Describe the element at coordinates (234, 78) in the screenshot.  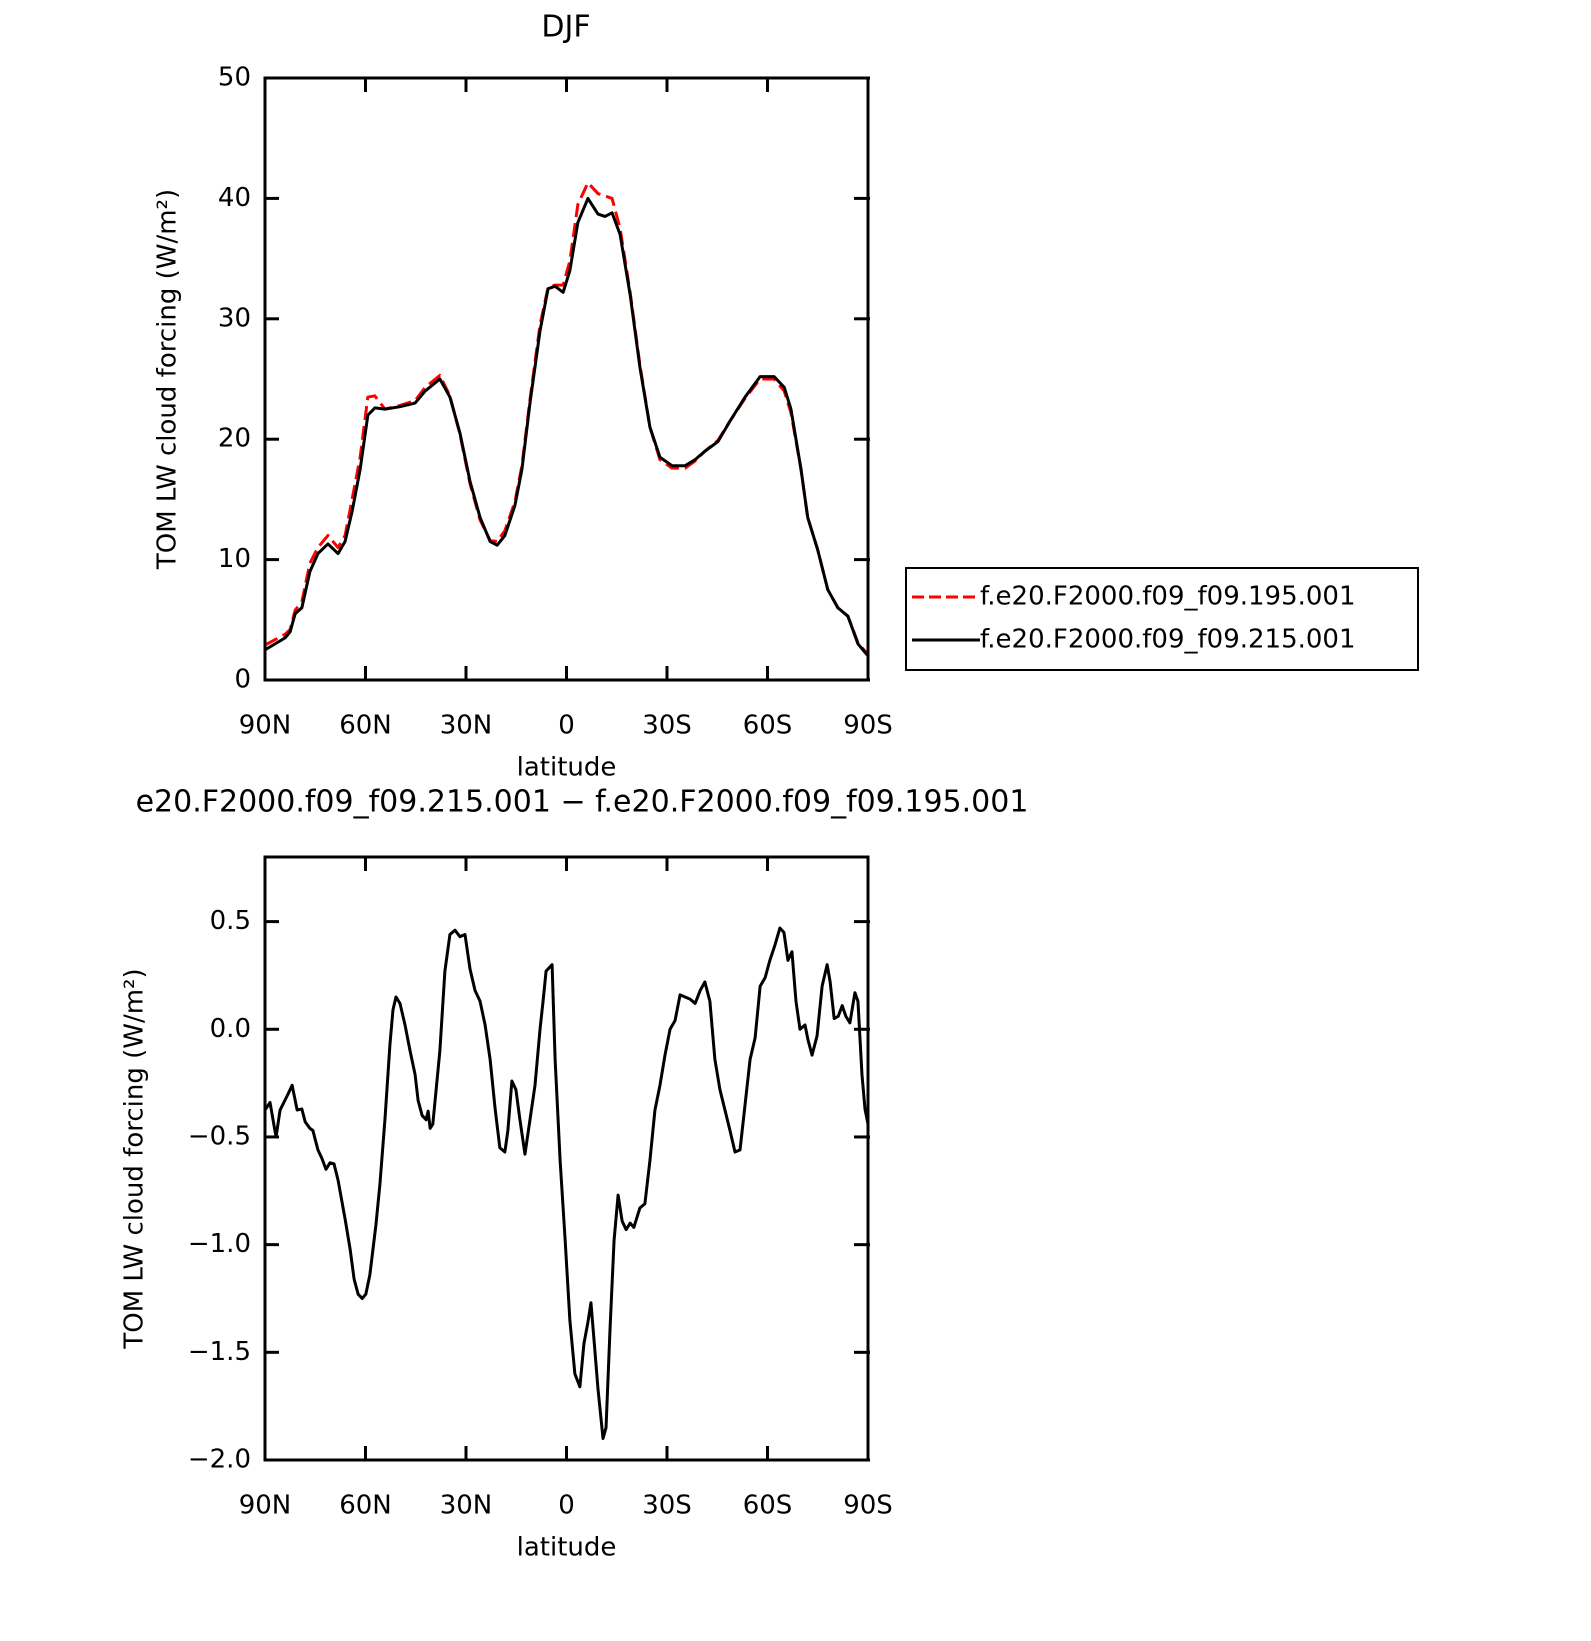
I see `y-tick-label: 50` at that location.